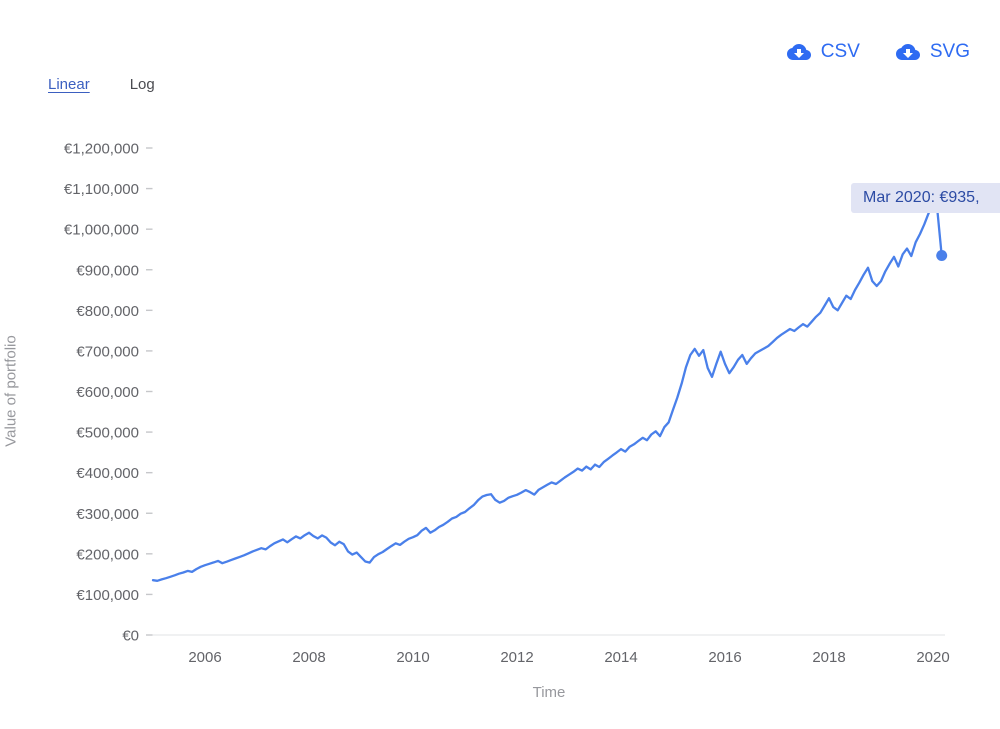 The width and height of the screenshot is (1000, 729). I want to click on csv-button-label: CSV, so click(840, 51).